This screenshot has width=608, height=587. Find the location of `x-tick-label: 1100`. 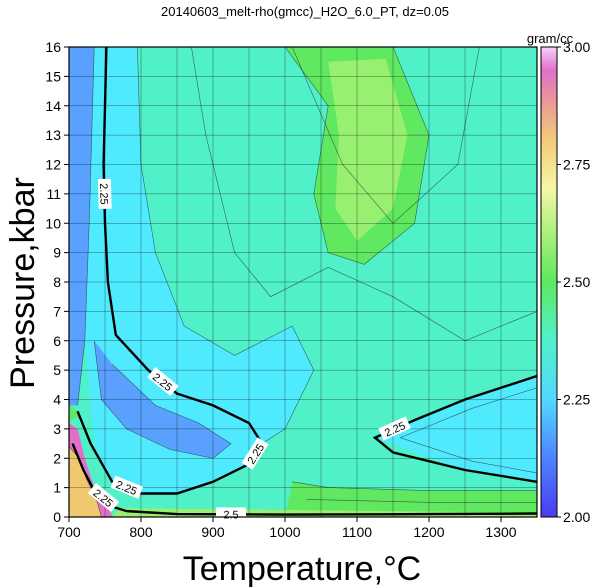

x-tick-label: 1100 is located at coordinates (357, 532).